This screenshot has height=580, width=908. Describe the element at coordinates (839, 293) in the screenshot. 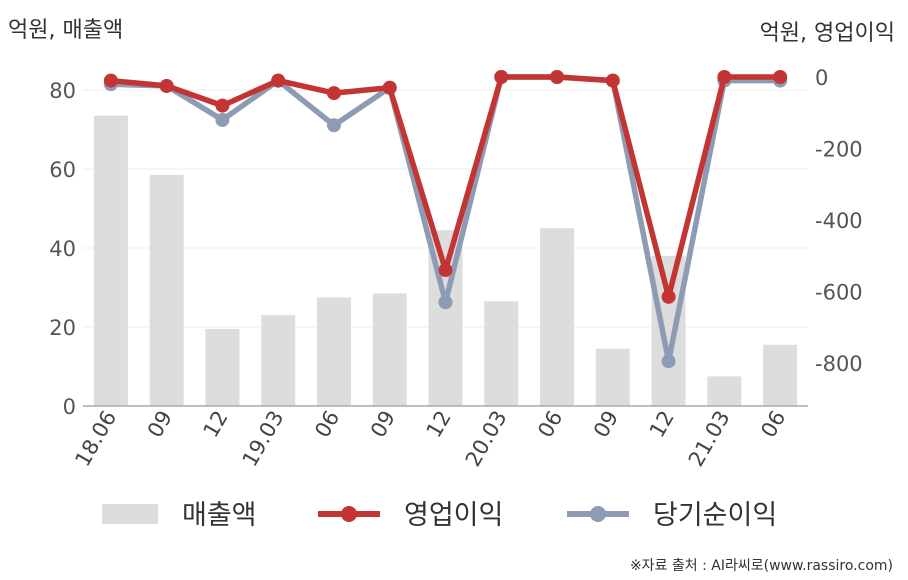

I see `right-tick-label: -600` at that location.